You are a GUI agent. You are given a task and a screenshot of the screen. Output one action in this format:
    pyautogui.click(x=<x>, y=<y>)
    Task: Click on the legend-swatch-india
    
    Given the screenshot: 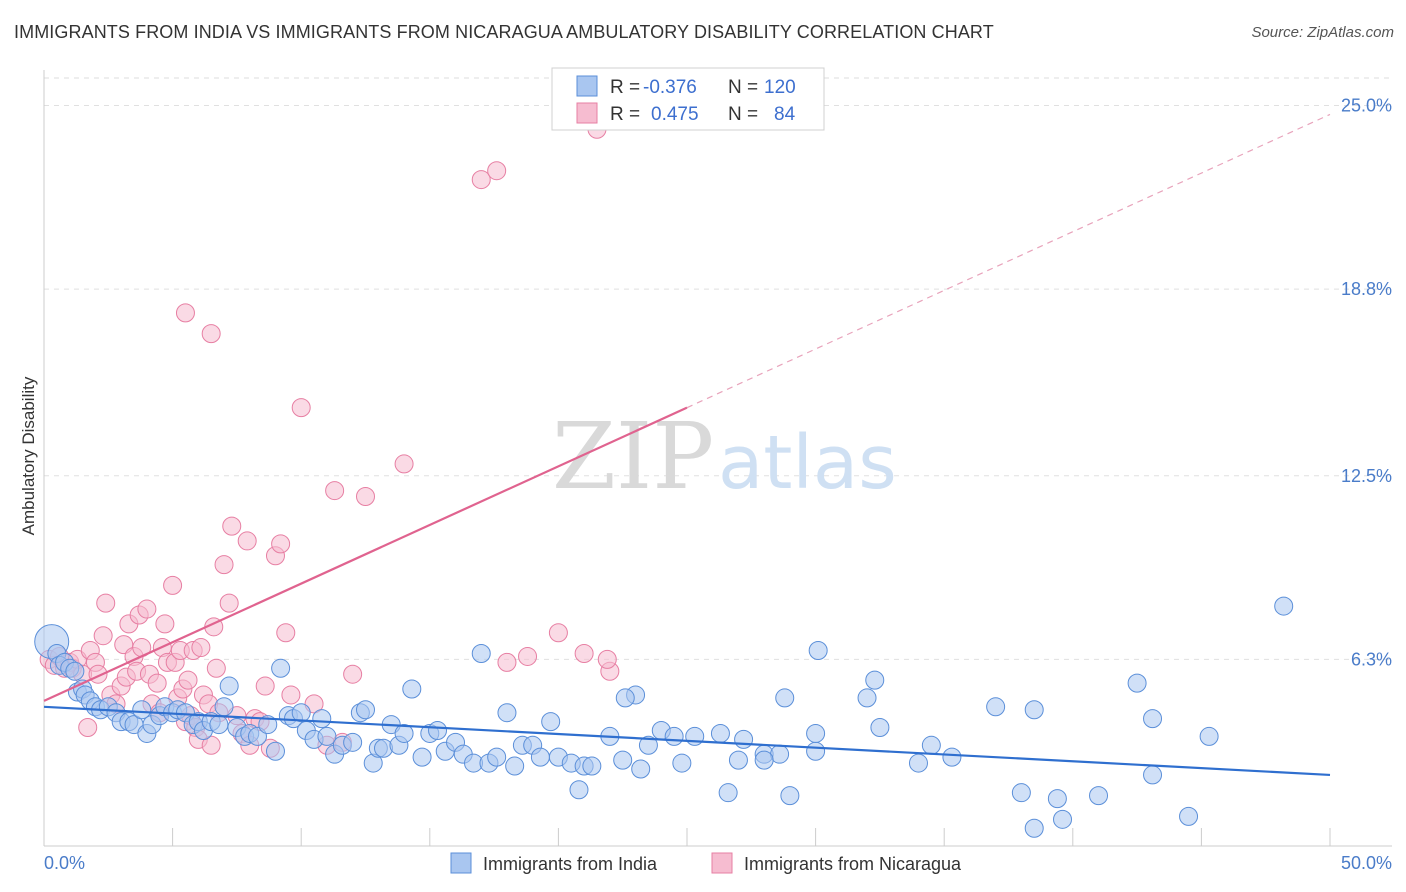 What is the action you would take?
    pyautogui.click(x=587, y=86)
    